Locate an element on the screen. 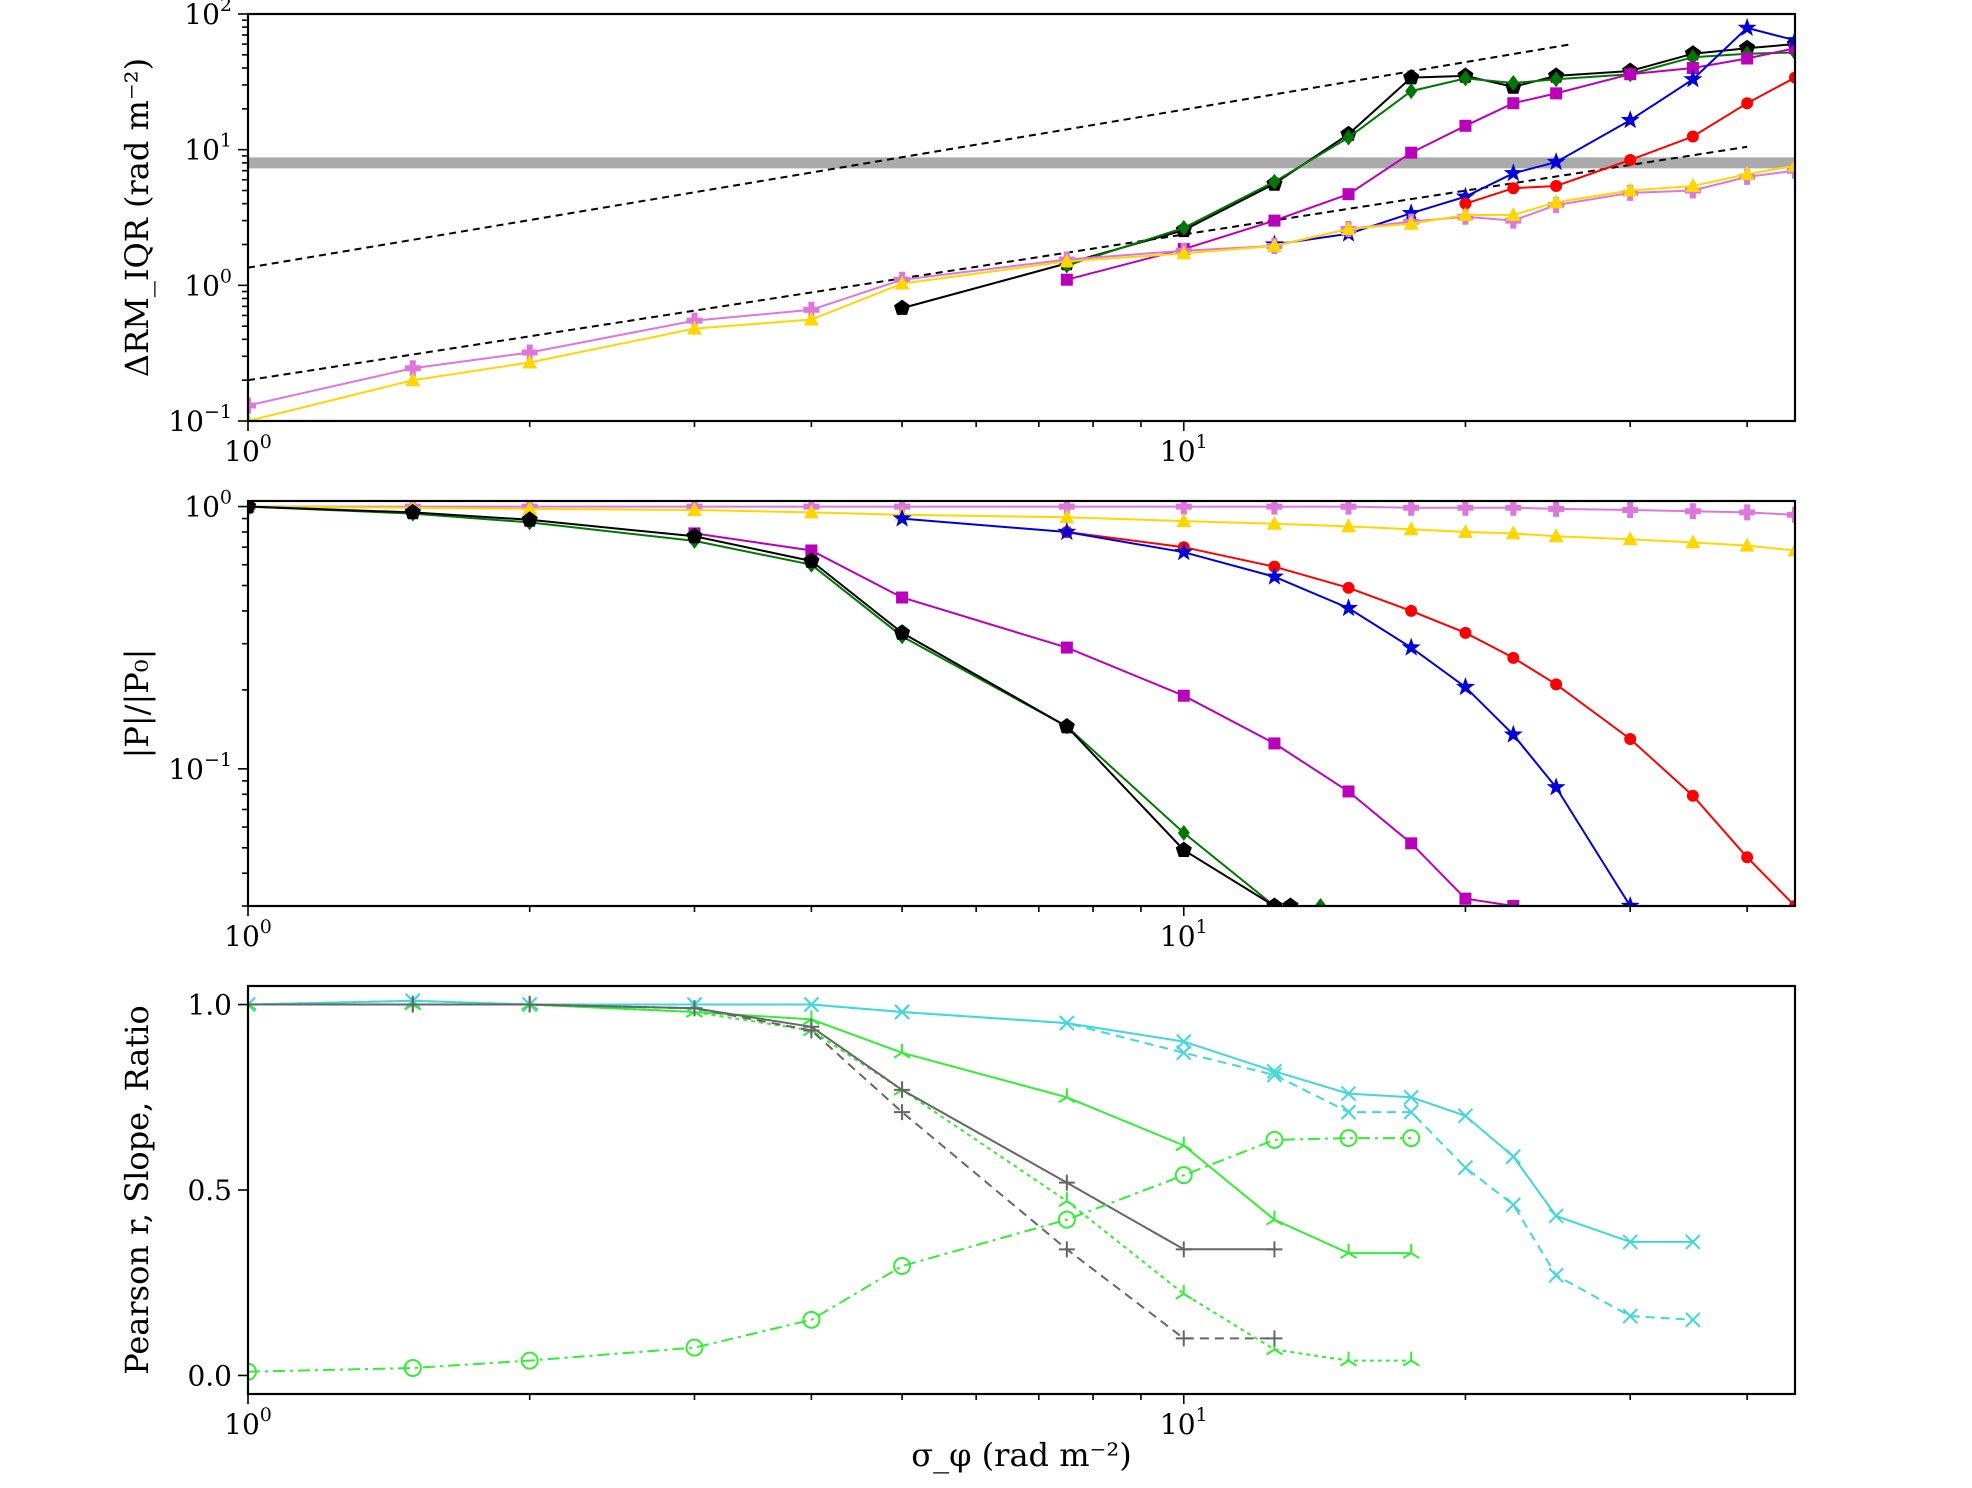  series-line-red is located at coordinates (1630, 140).